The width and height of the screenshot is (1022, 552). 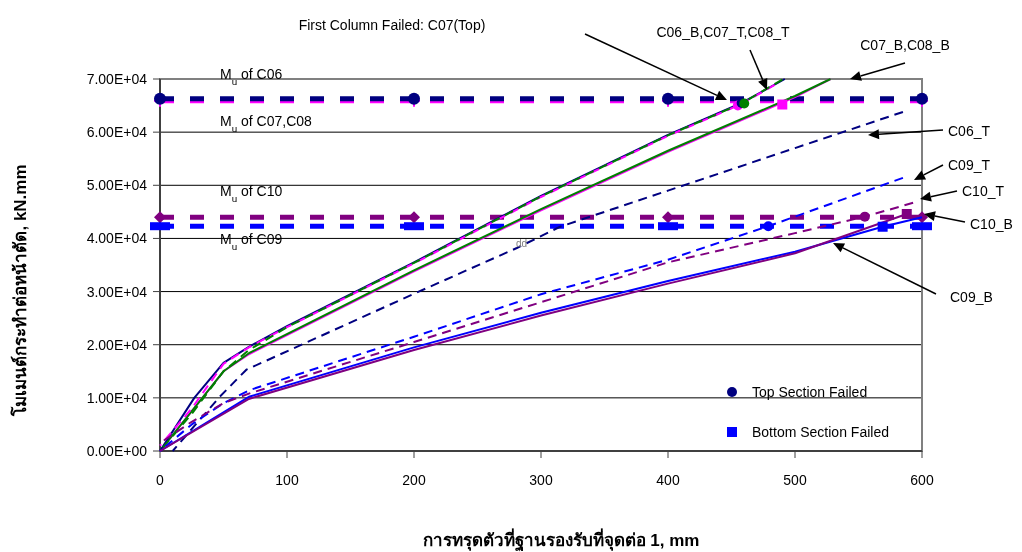 What do you see at coordinates (117, 344) in the screenshot?
I see `y-tick-label: 2.00E+04` at bounding box center [117, 344].